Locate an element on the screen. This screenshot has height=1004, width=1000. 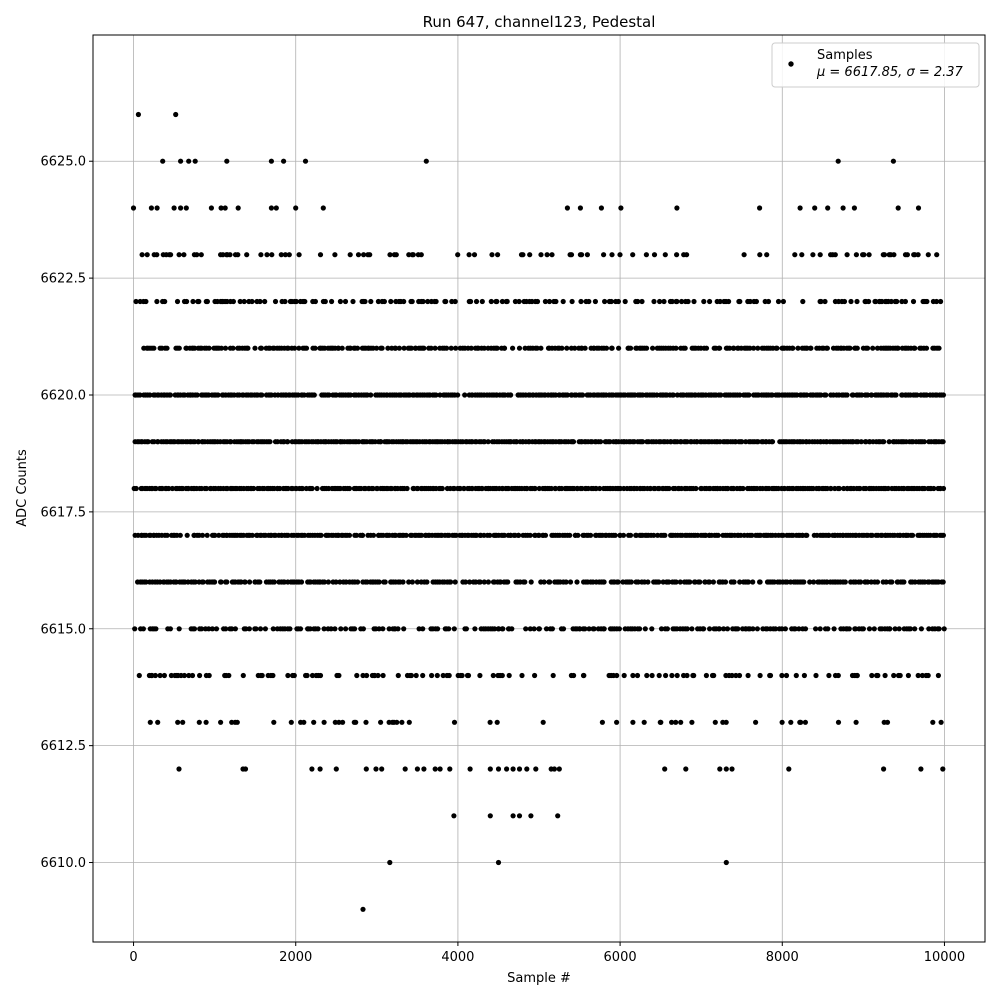
x-tick-label: 8000 is located at coordinates (782, 957).